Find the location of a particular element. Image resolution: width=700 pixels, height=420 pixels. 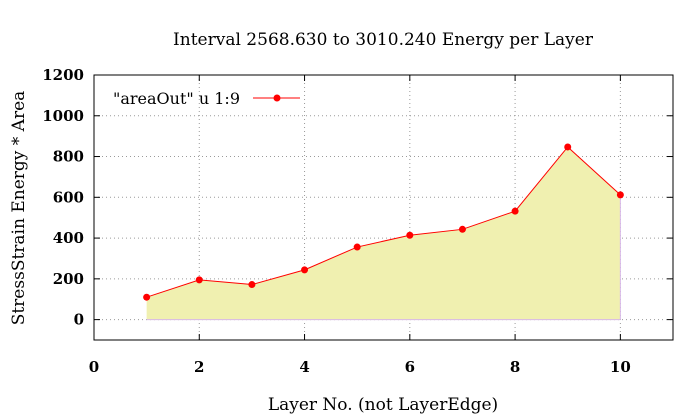

y-tick-label: 400 is located at coordinates (68, 238).